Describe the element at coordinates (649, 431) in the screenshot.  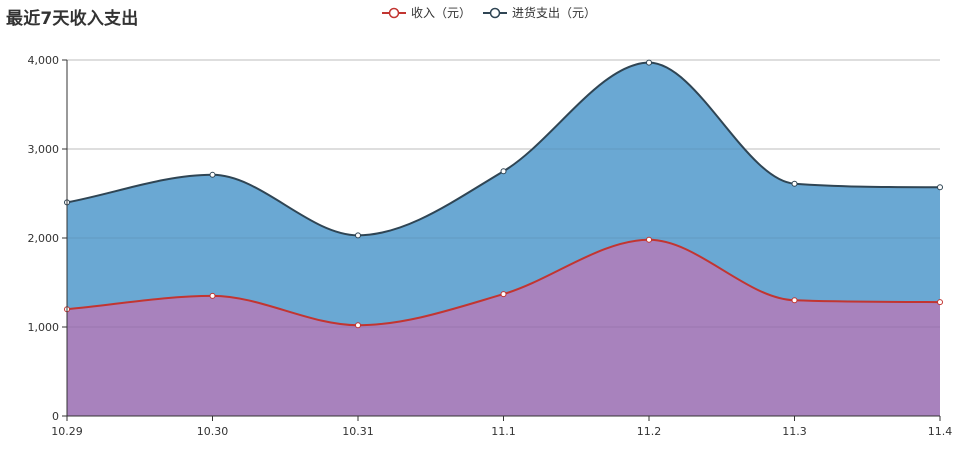
I see `x-tick-label: 11.2` at that location.